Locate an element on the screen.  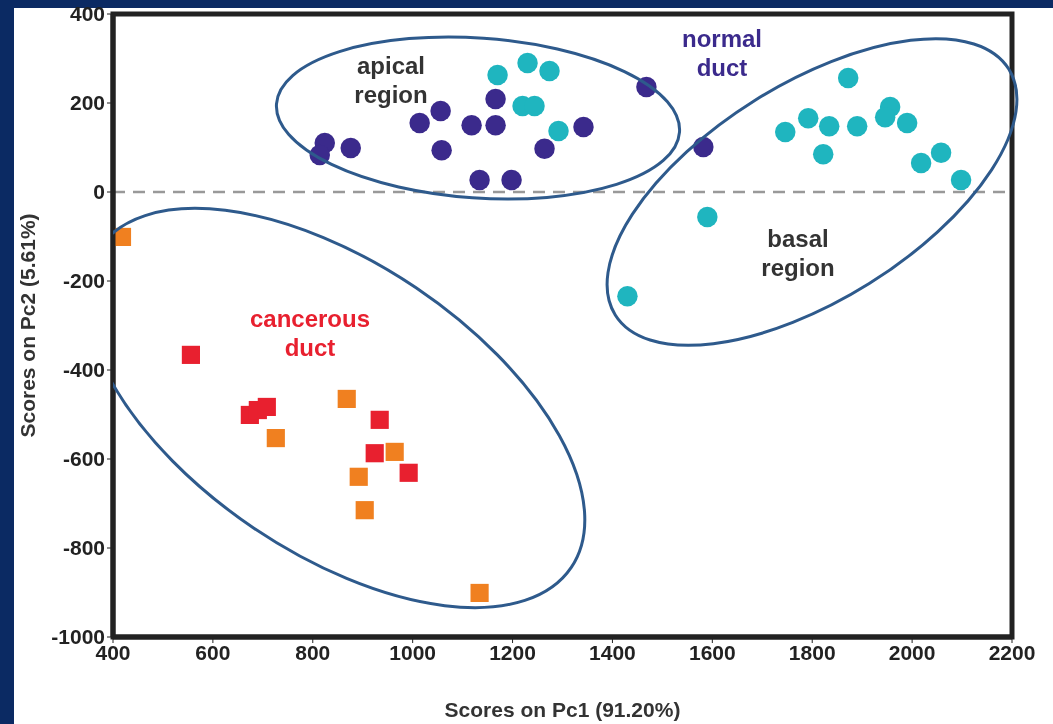
x-tick-label: 1200 is located at coordinates (512, 652).